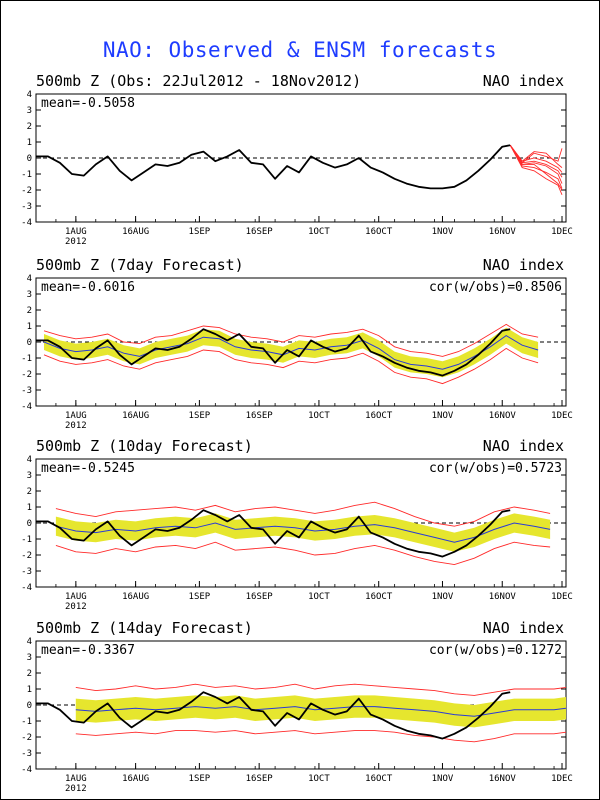 This screenshot has height=800, width=600. I want to click on panel-header: 500mb Z (10day Forecast) NAO index, so click(301, 448).